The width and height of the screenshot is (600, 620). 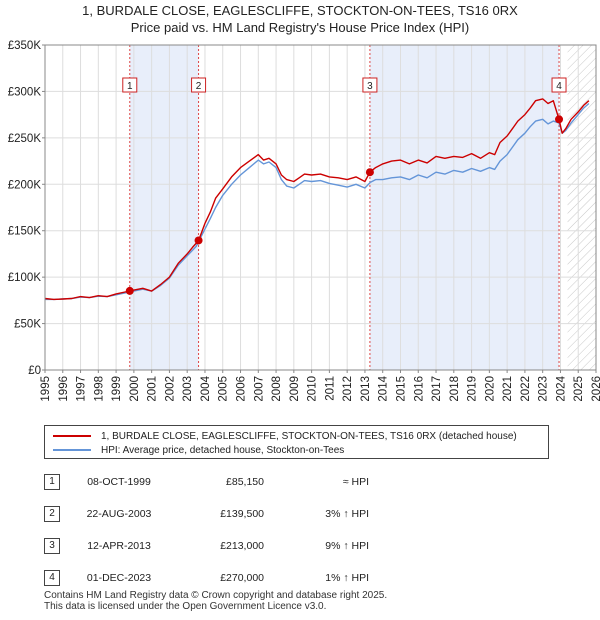 I want to click on x-tick-label: 1998, so click(x=99, y=389).